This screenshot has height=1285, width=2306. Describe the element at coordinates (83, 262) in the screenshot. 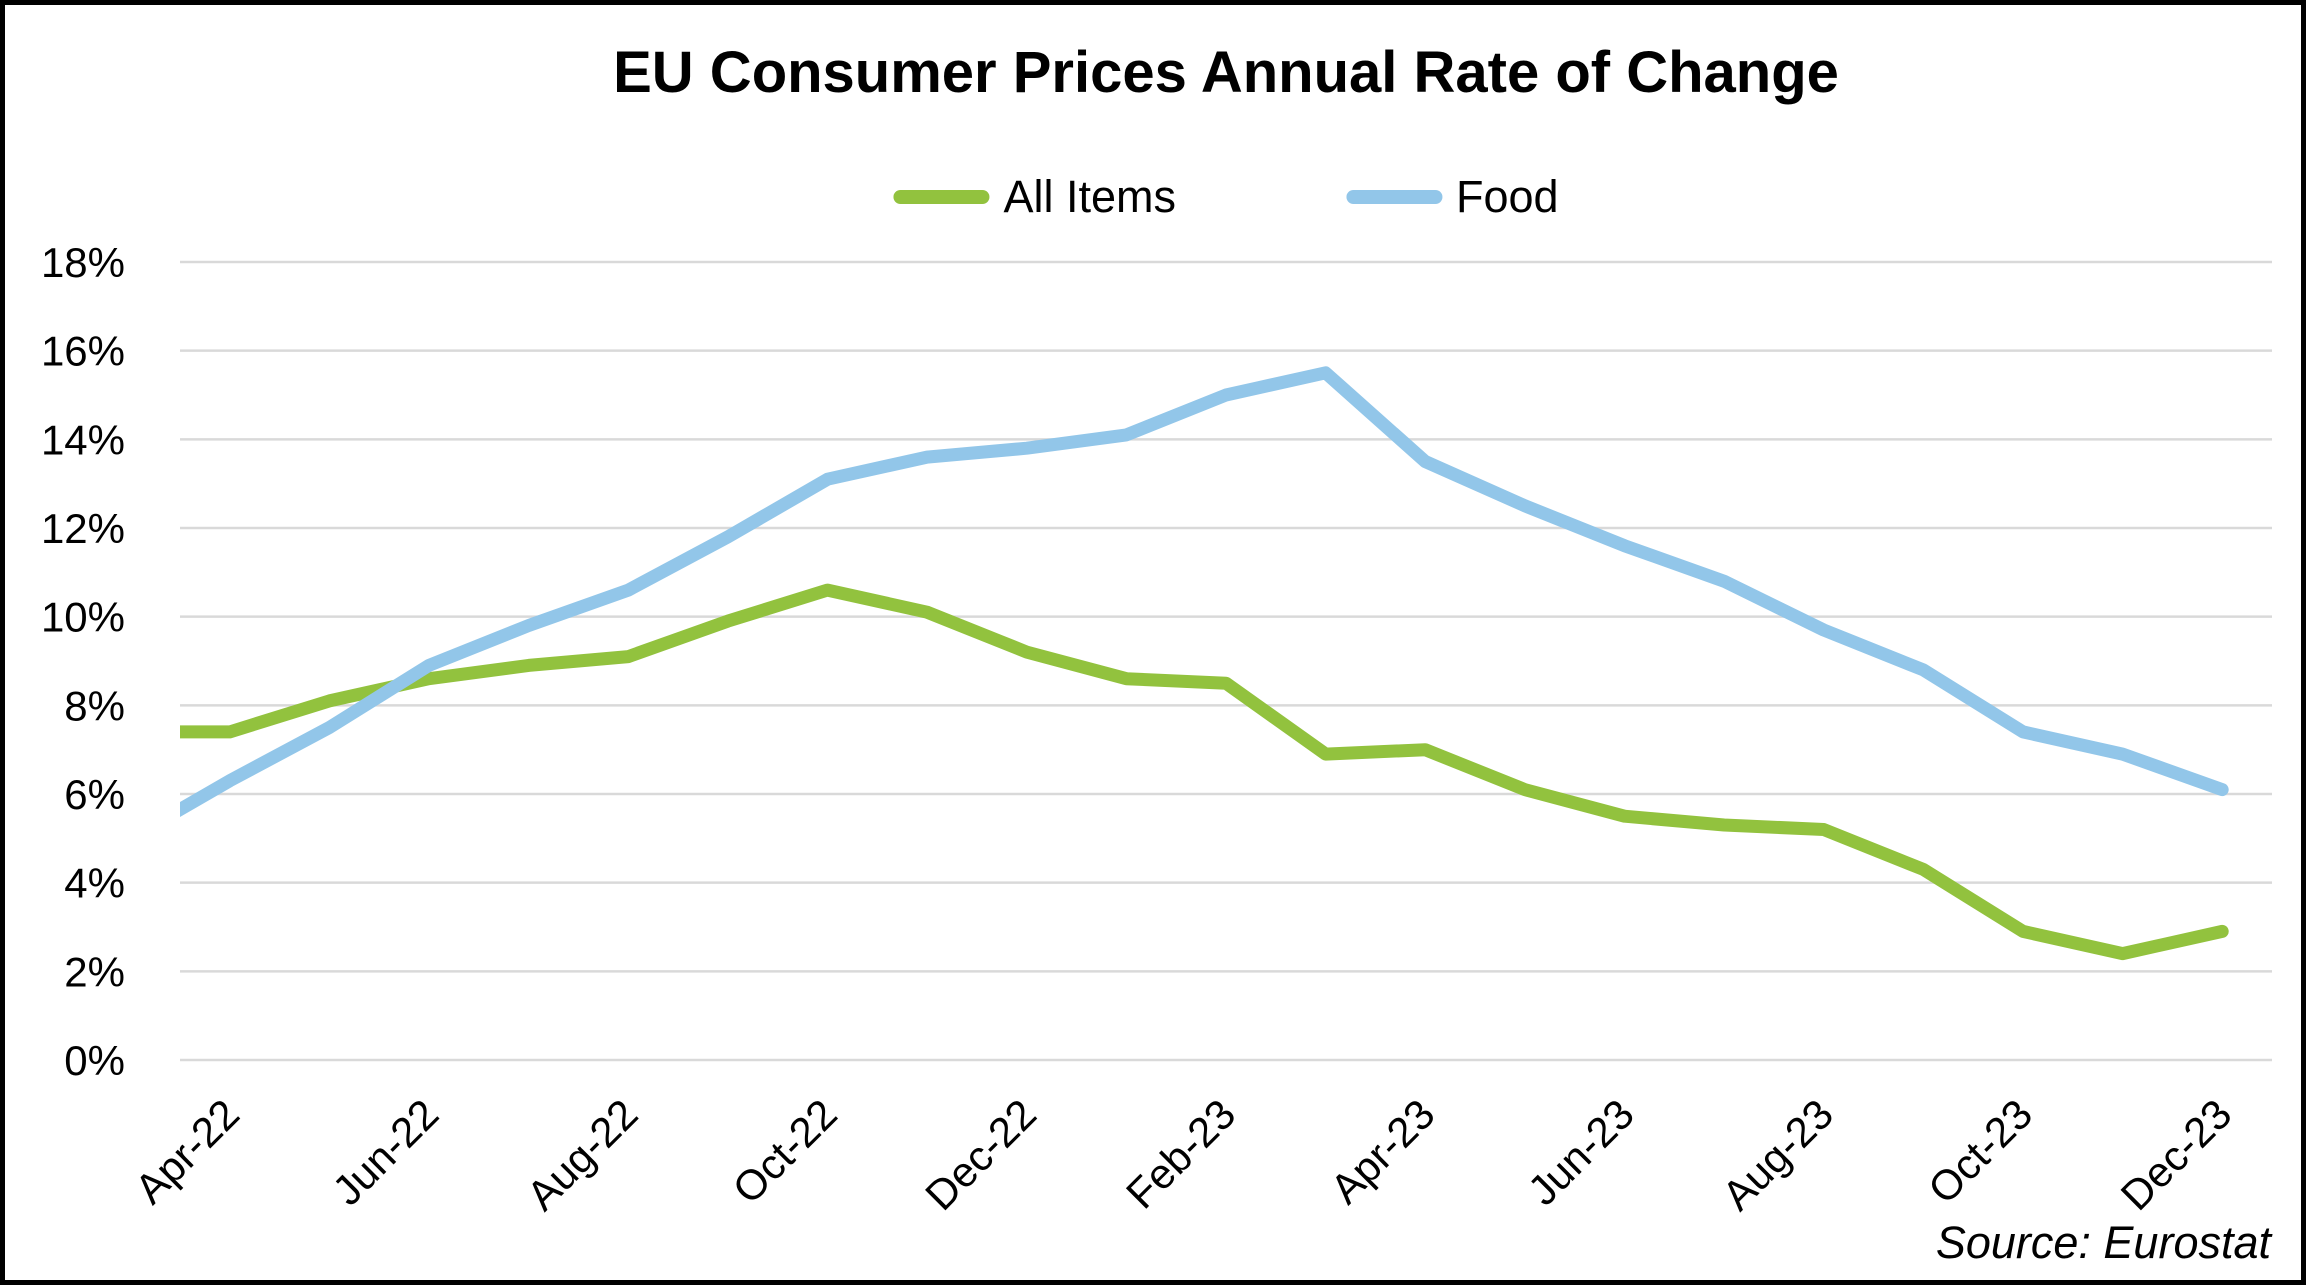

I see `y-axis-tick-label: 18%` at that location.